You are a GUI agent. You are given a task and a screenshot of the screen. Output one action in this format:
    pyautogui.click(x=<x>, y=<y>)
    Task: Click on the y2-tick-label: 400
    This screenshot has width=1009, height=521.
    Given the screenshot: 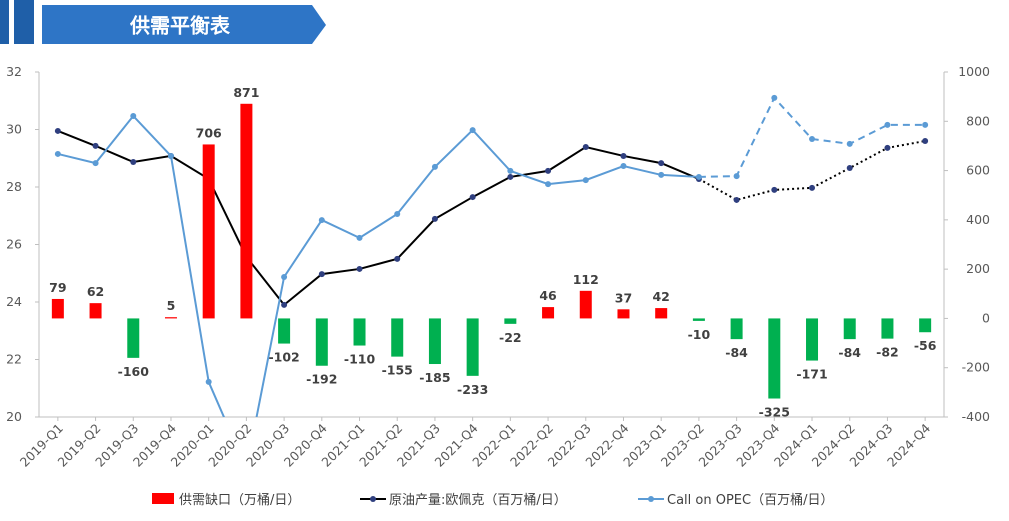 What is the action you would take?
    pyautogui.click(x=978, y=219)
    